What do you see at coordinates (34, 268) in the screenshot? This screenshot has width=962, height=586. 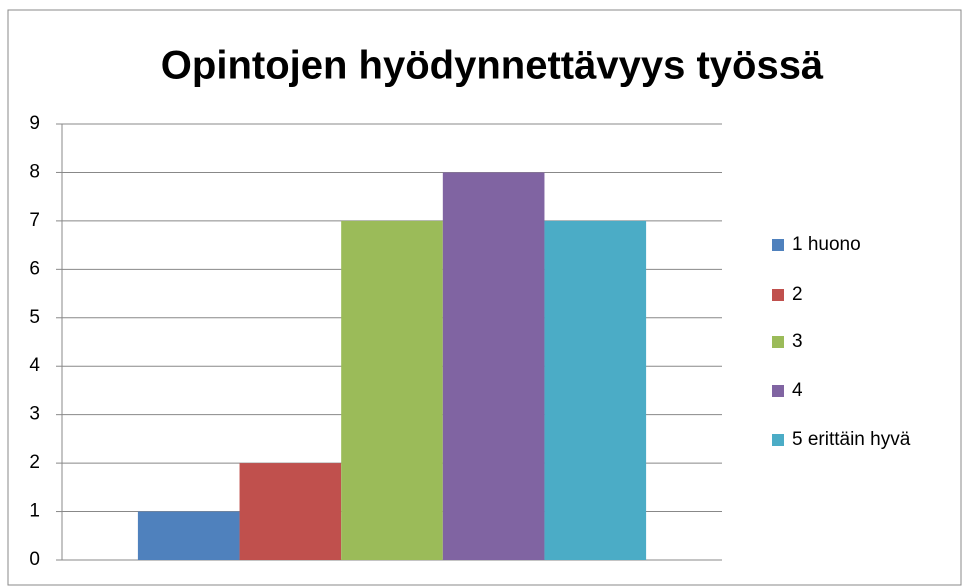 I see `y-tick-label: 6` at bounding box center [34, 268].